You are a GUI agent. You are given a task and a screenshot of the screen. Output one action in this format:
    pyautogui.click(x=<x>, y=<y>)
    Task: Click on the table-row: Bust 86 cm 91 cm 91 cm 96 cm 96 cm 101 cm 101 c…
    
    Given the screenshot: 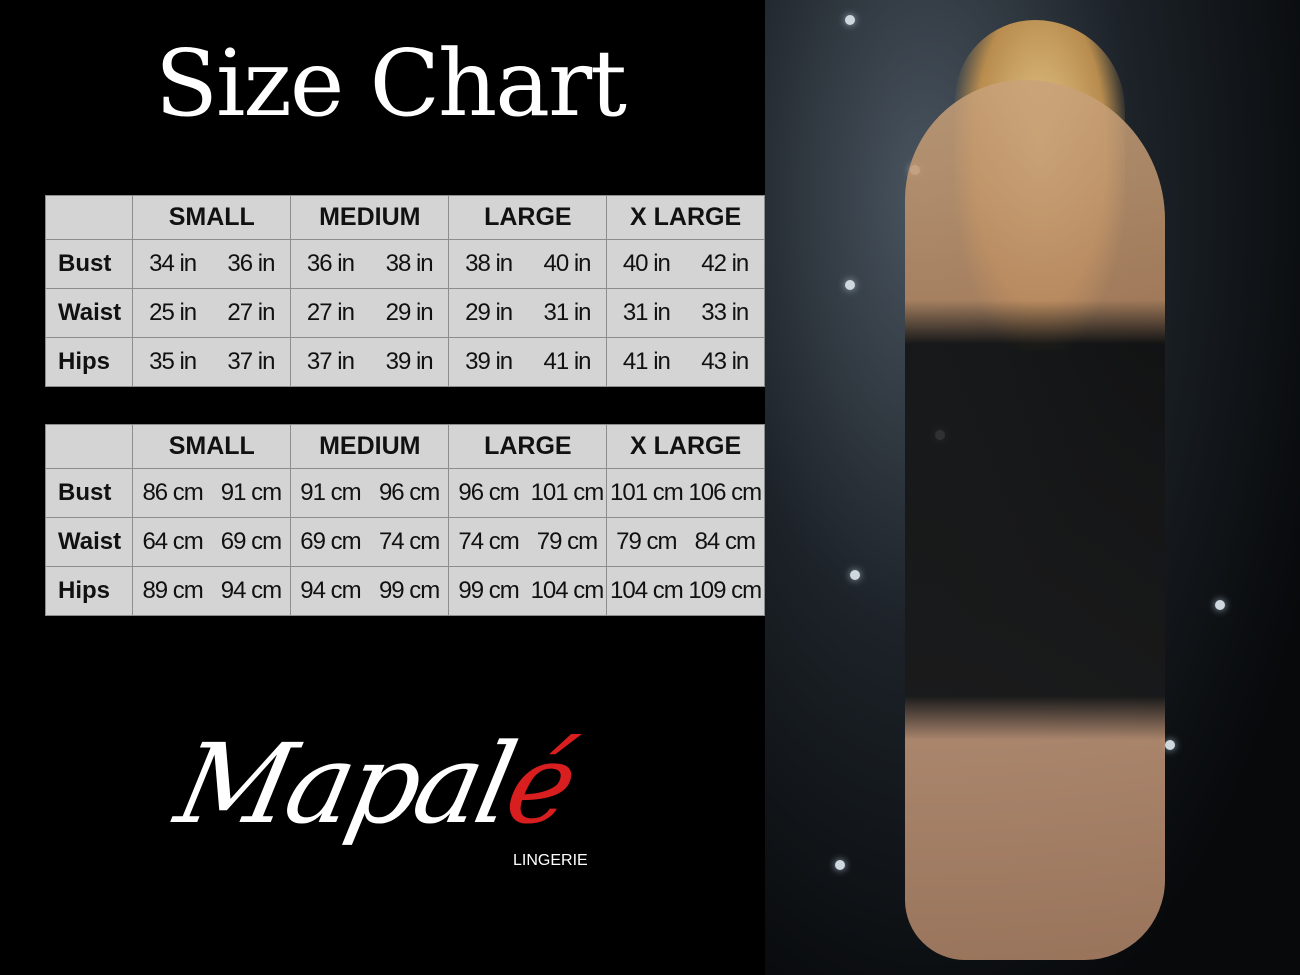 What is the action you would take?
    pyautogui.click(x=404, y=493)
    